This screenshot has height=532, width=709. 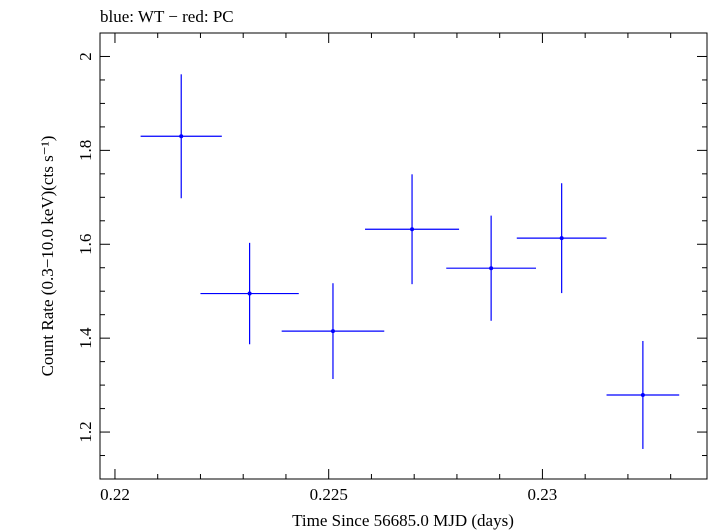 What do you see at coordinates (543, 494) in the screenshot?
I see `x-tick-label: 0.23` at bounding box center [543, 494].